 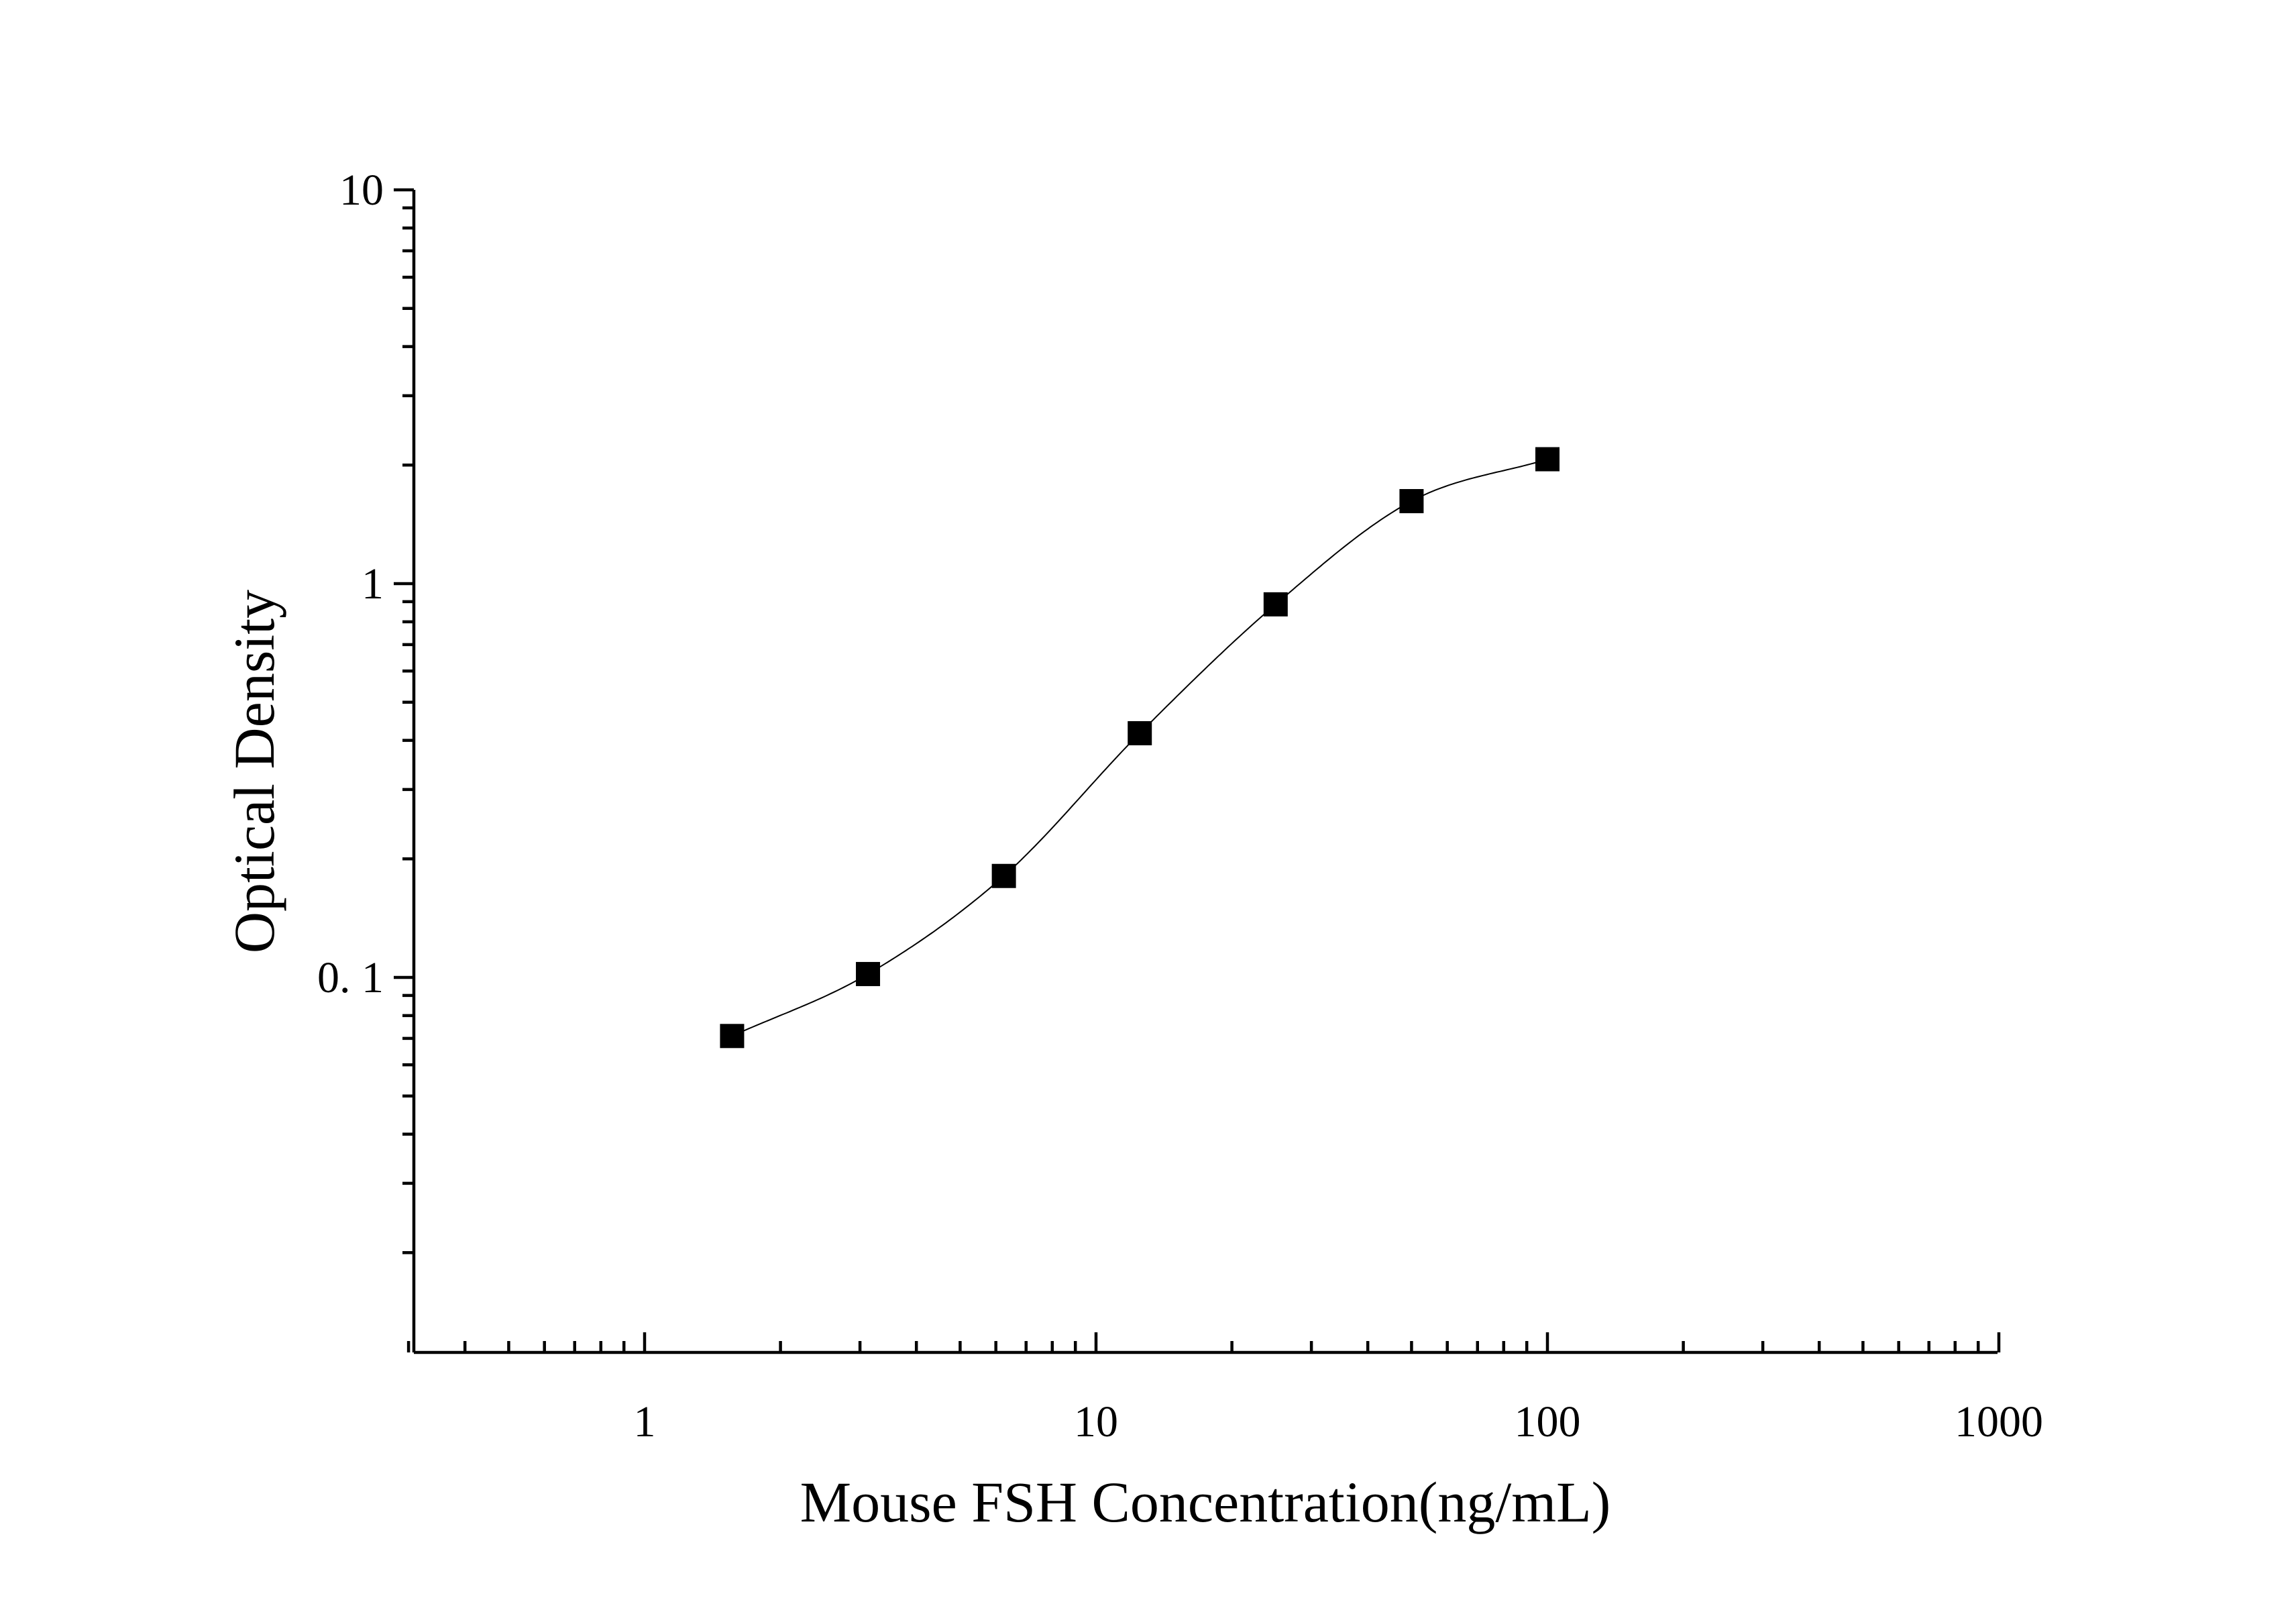 I want to click on y-tick-label: 0. 1, so click(x=350, y=977).